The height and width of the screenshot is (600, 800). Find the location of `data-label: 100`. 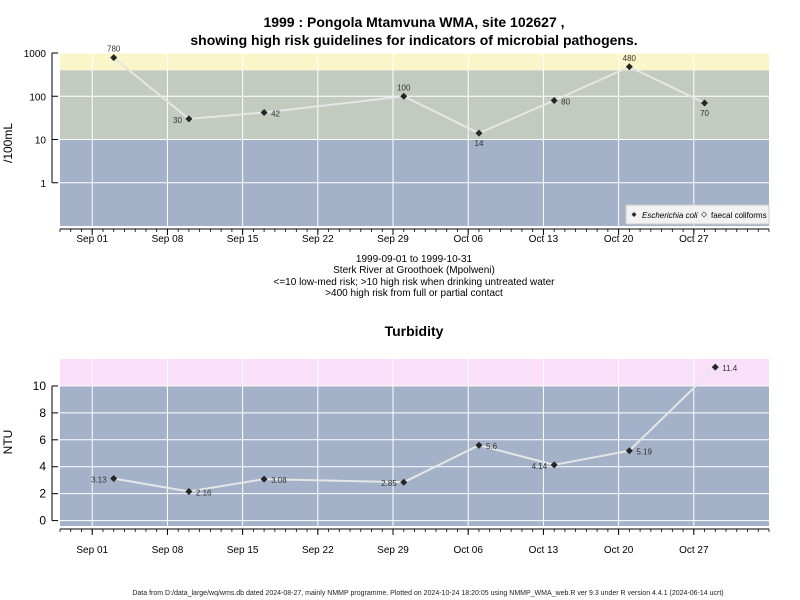

data-label: 100 is located at coordinates (404, 87).